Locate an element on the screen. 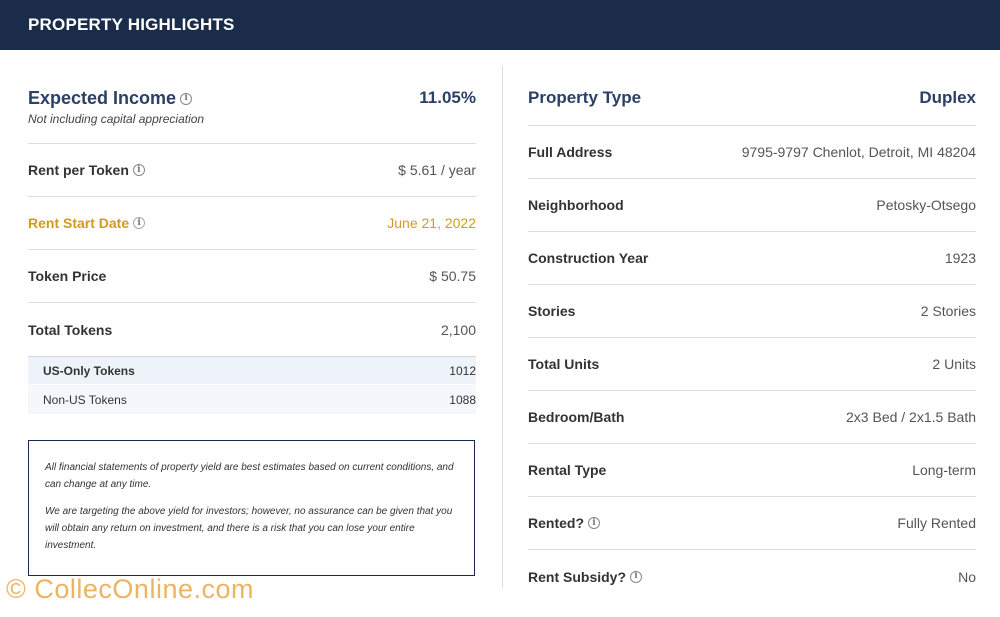  rent-start-date-row: Rent Start Date i June 21, 2022 is located at coordinates (252, 223).